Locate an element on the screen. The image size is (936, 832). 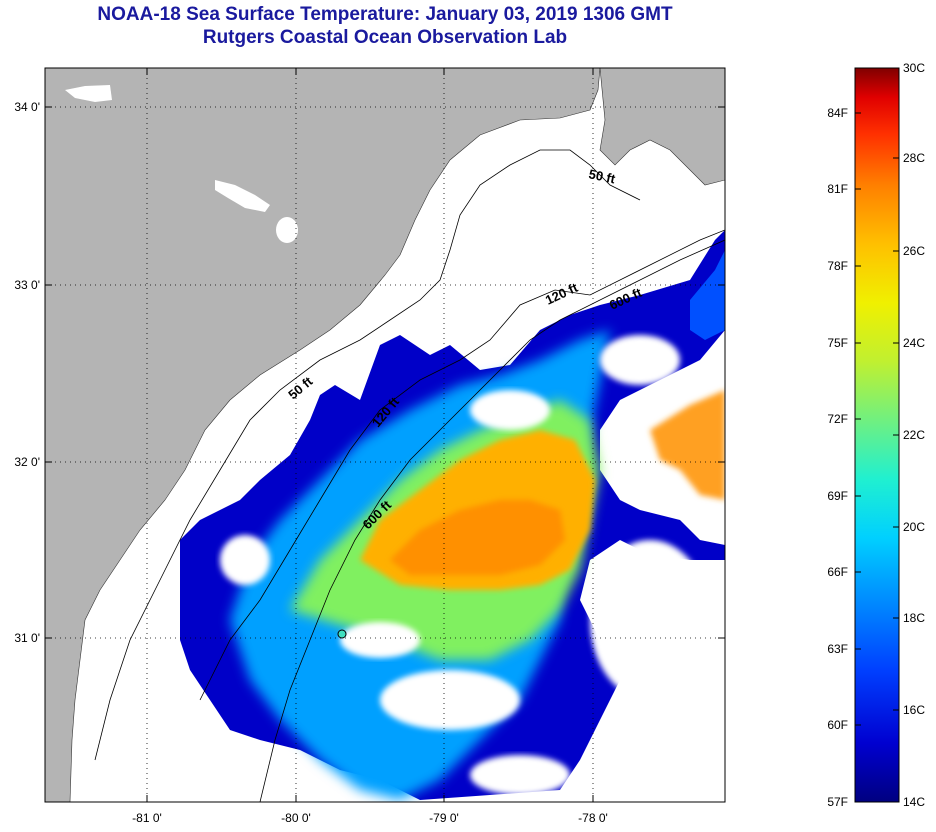
cbar-c-14: 14C is located at coordinates (914, 802).